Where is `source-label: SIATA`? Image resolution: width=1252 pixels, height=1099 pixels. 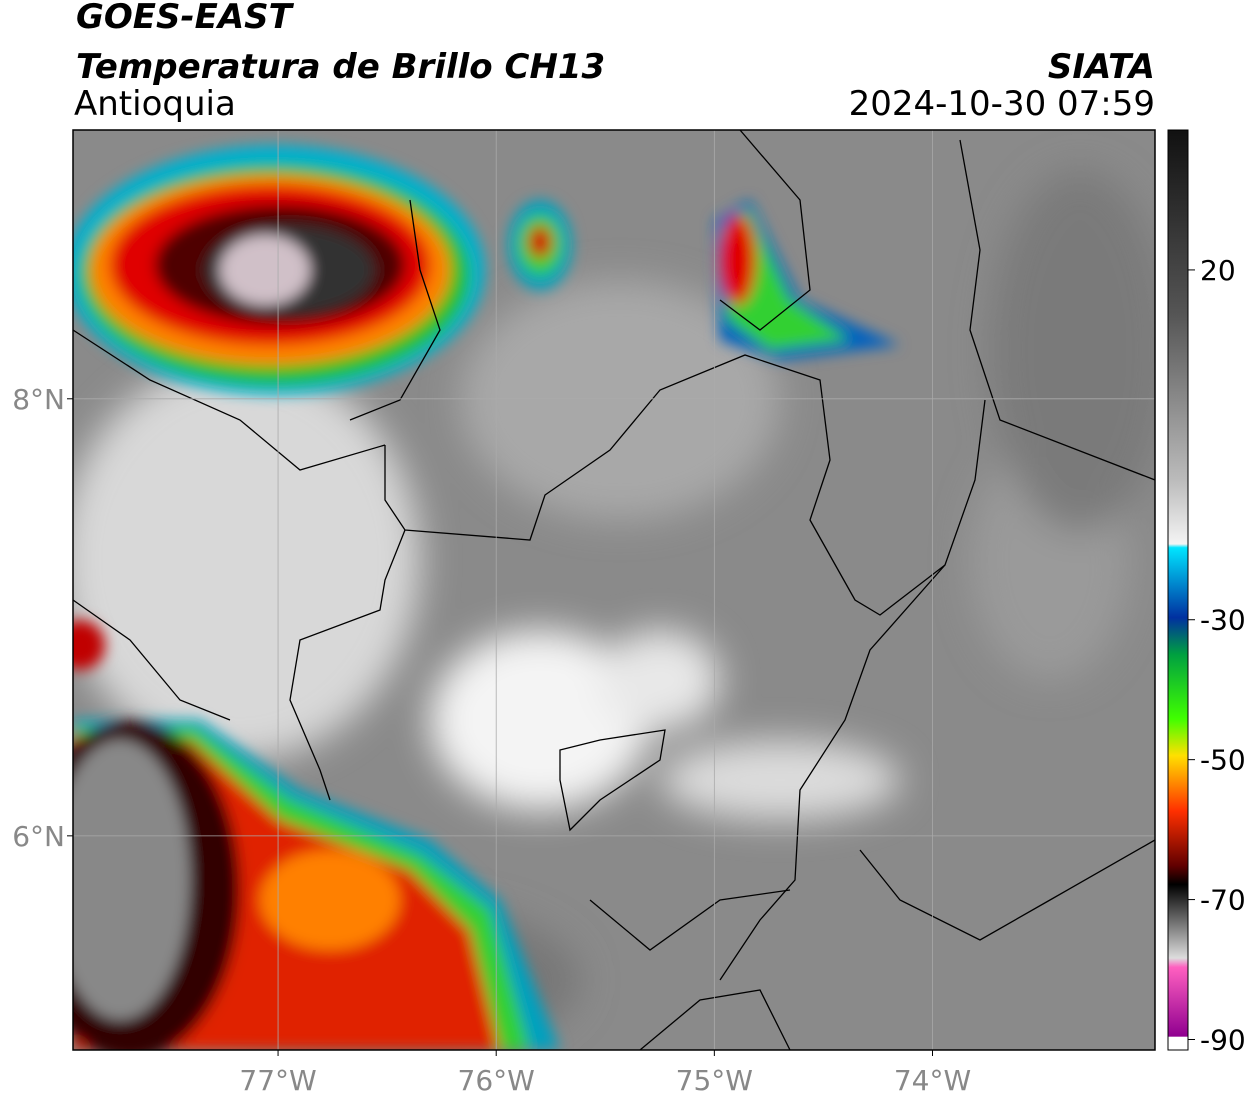
source-label: SIATA is located at coordinates (1101, 67).